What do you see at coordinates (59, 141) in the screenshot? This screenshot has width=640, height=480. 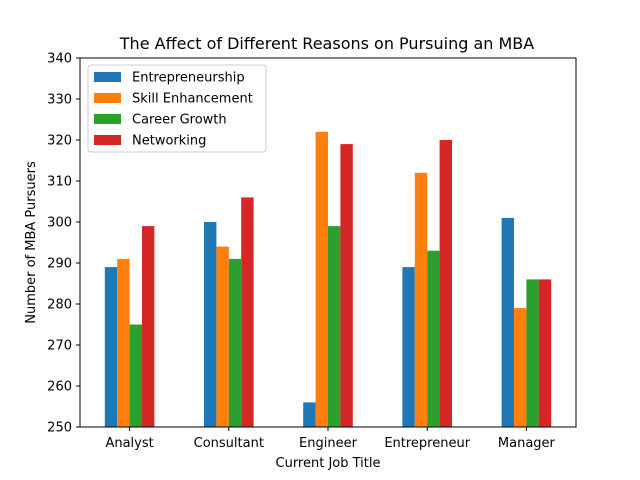 I see `y-tick-label-7: 320` at bounding box center [59, 141].